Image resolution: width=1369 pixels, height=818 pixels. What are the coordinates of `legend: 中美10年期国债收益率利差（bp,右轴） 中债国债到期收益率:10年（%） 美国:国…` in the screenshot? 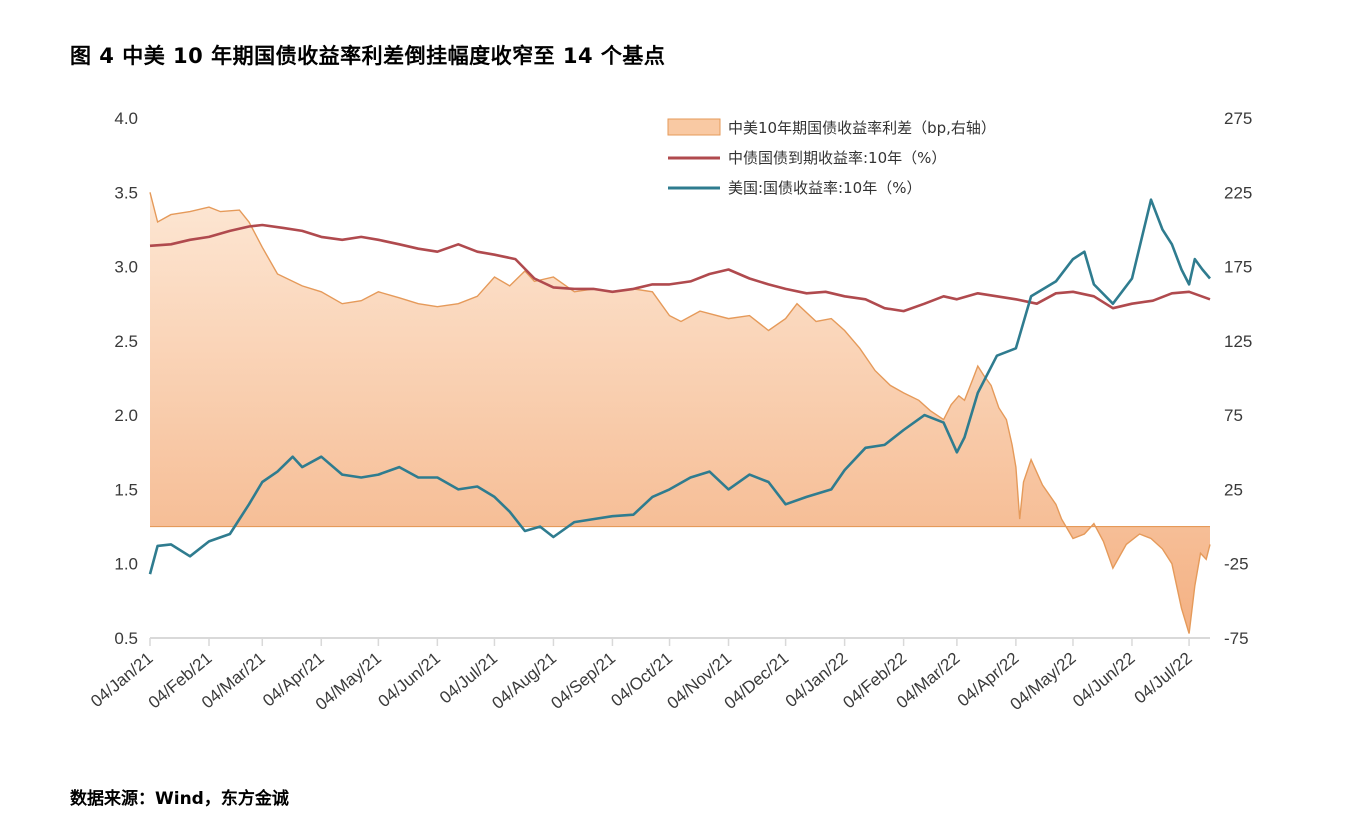 It's located at (831, 157).